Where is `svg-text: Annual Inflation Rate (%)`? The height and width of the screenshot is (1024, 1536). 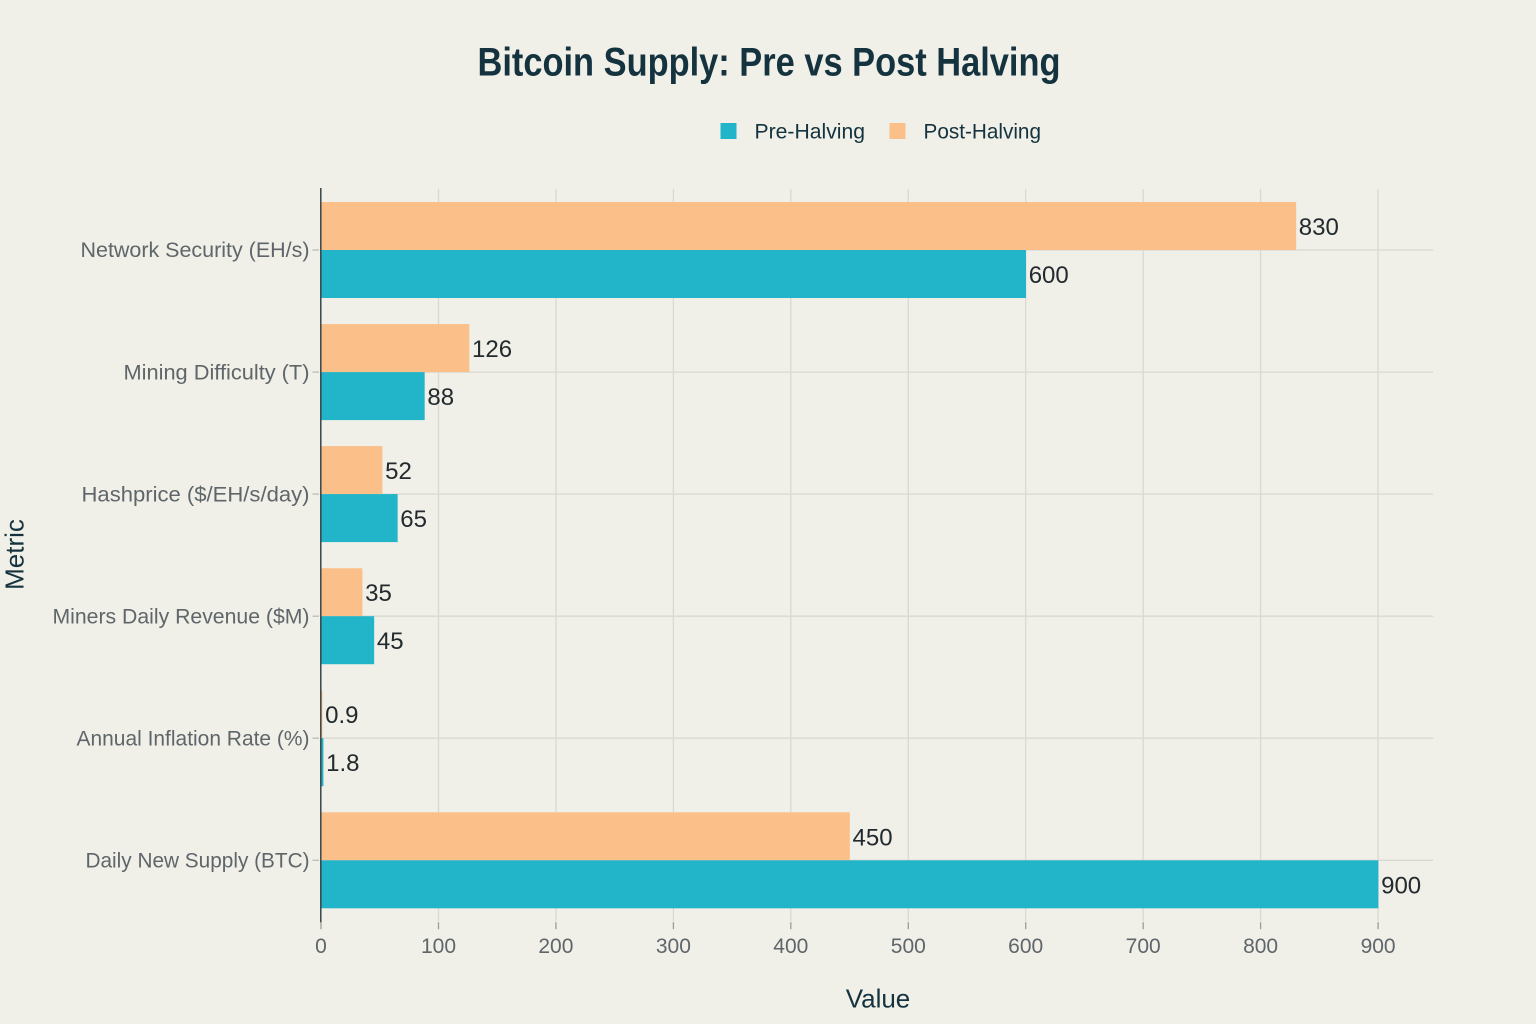
svg-text: Annual Inflation Rate (%) is located at coordinates (193, 738).